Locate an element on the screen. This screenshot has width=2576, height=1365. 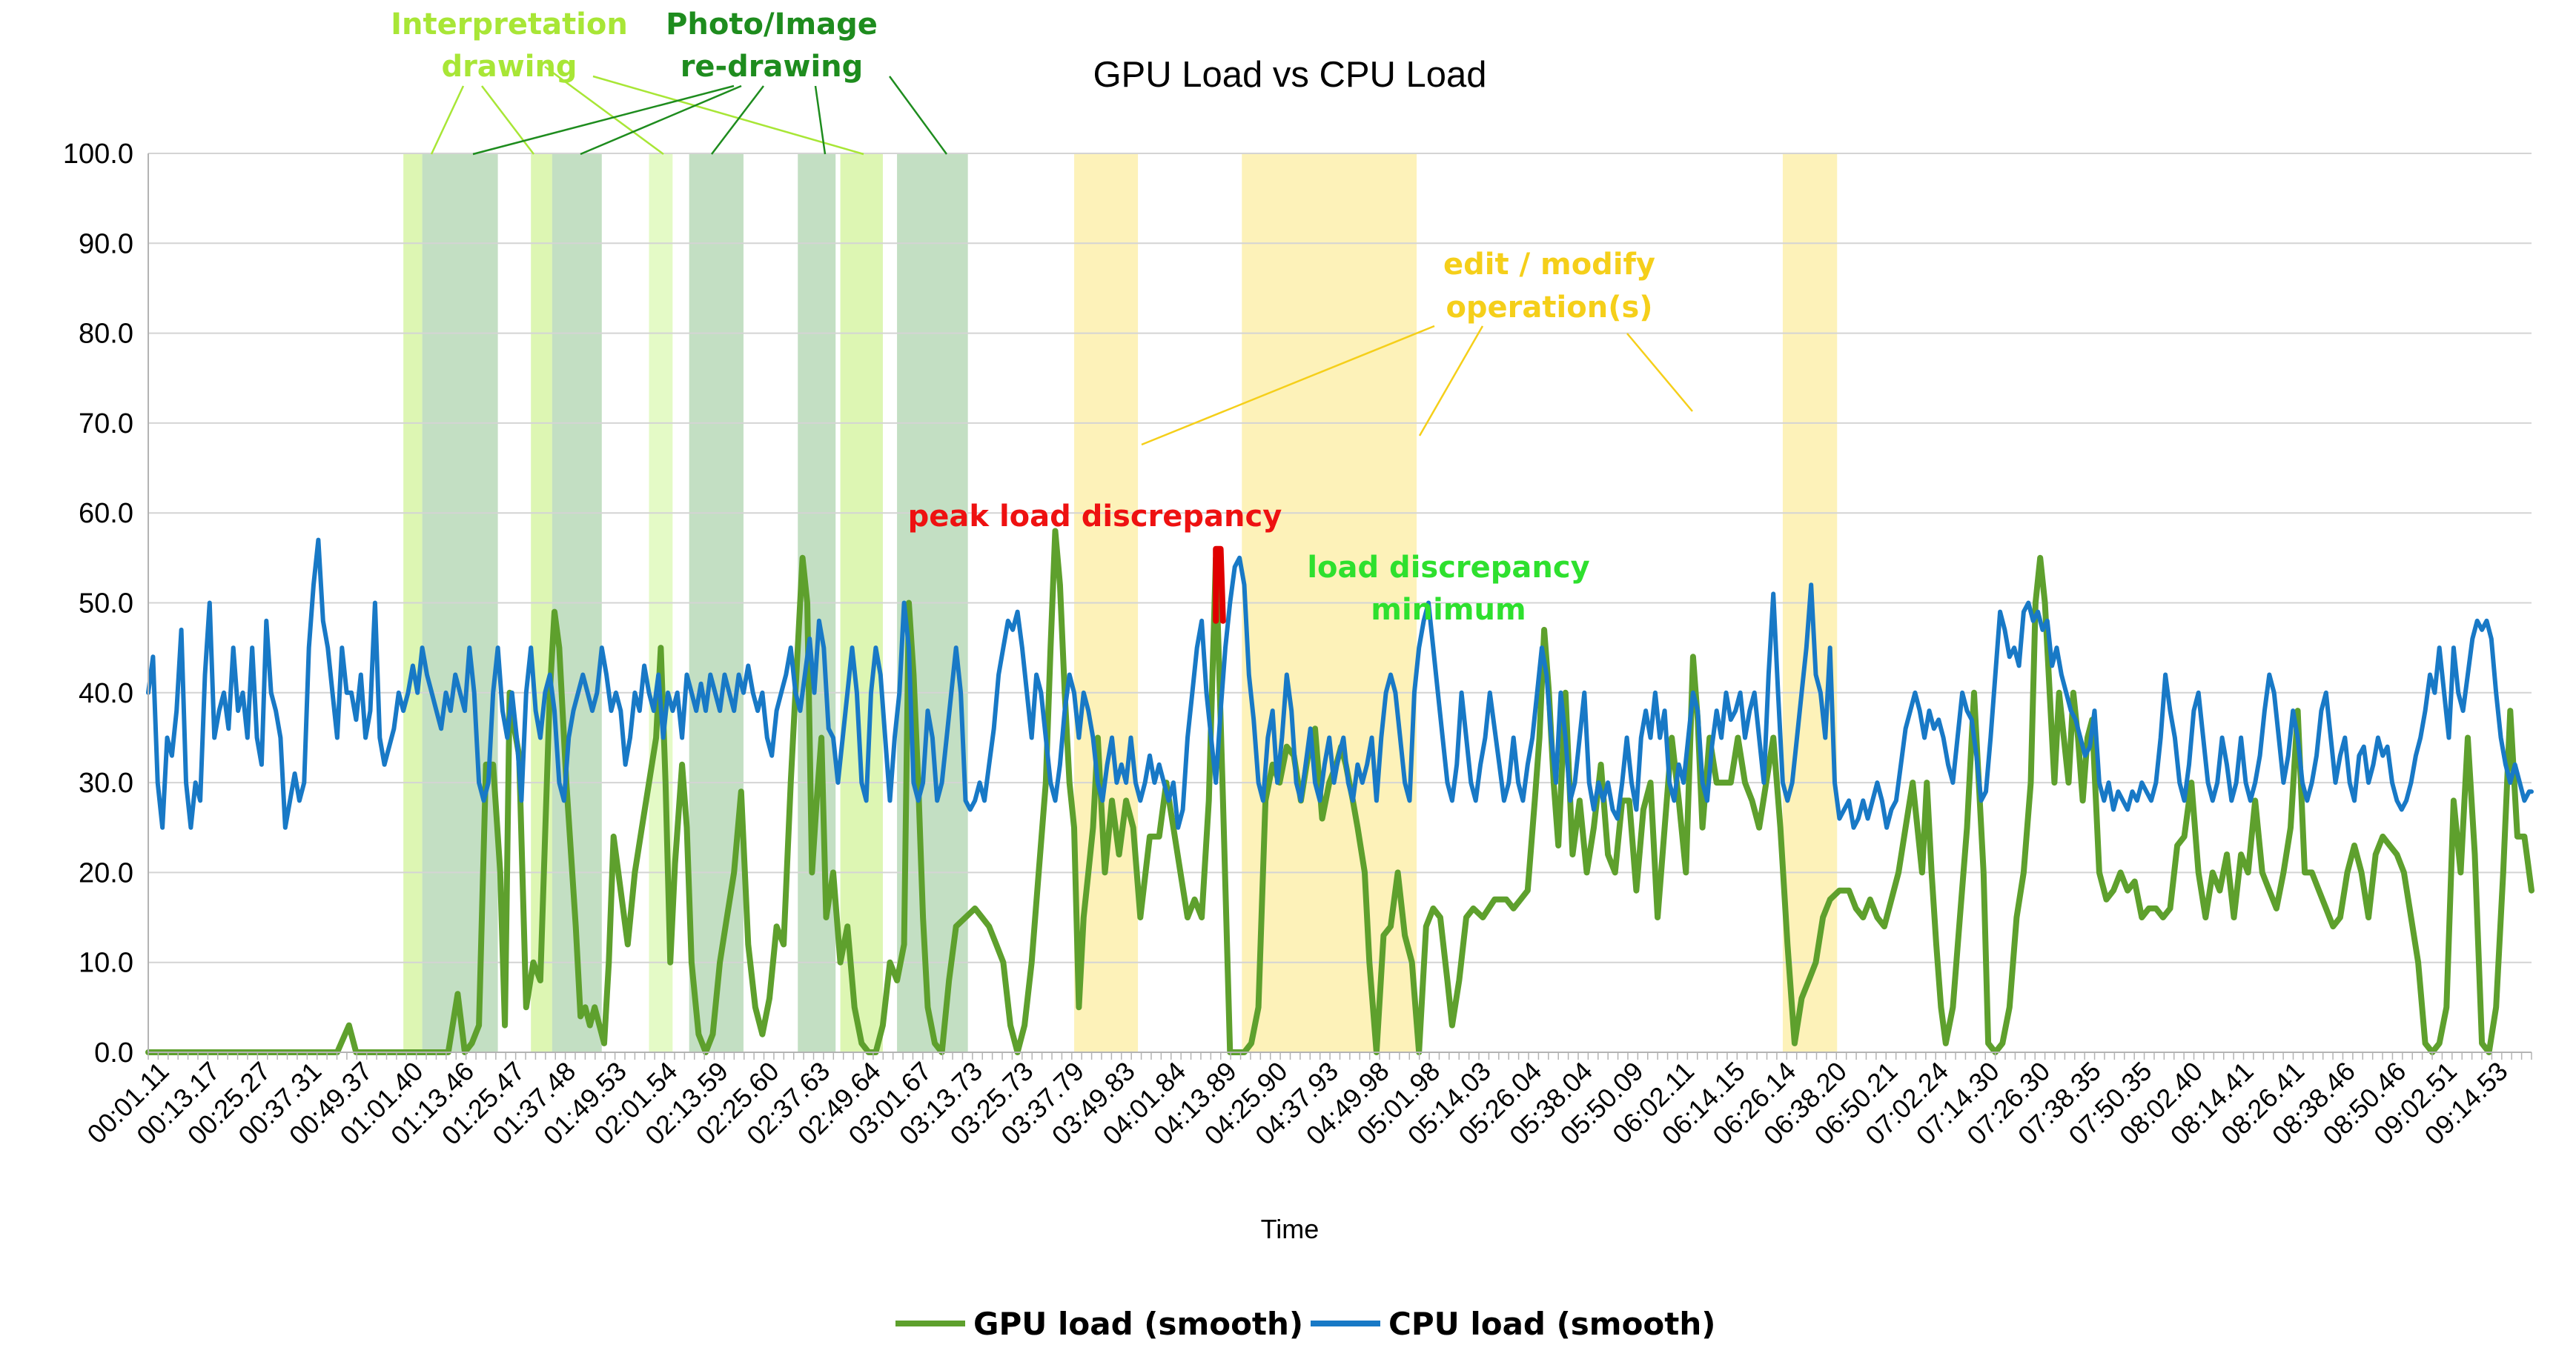
y-tick-label: 30.0 is located at coordinates (106, 783).